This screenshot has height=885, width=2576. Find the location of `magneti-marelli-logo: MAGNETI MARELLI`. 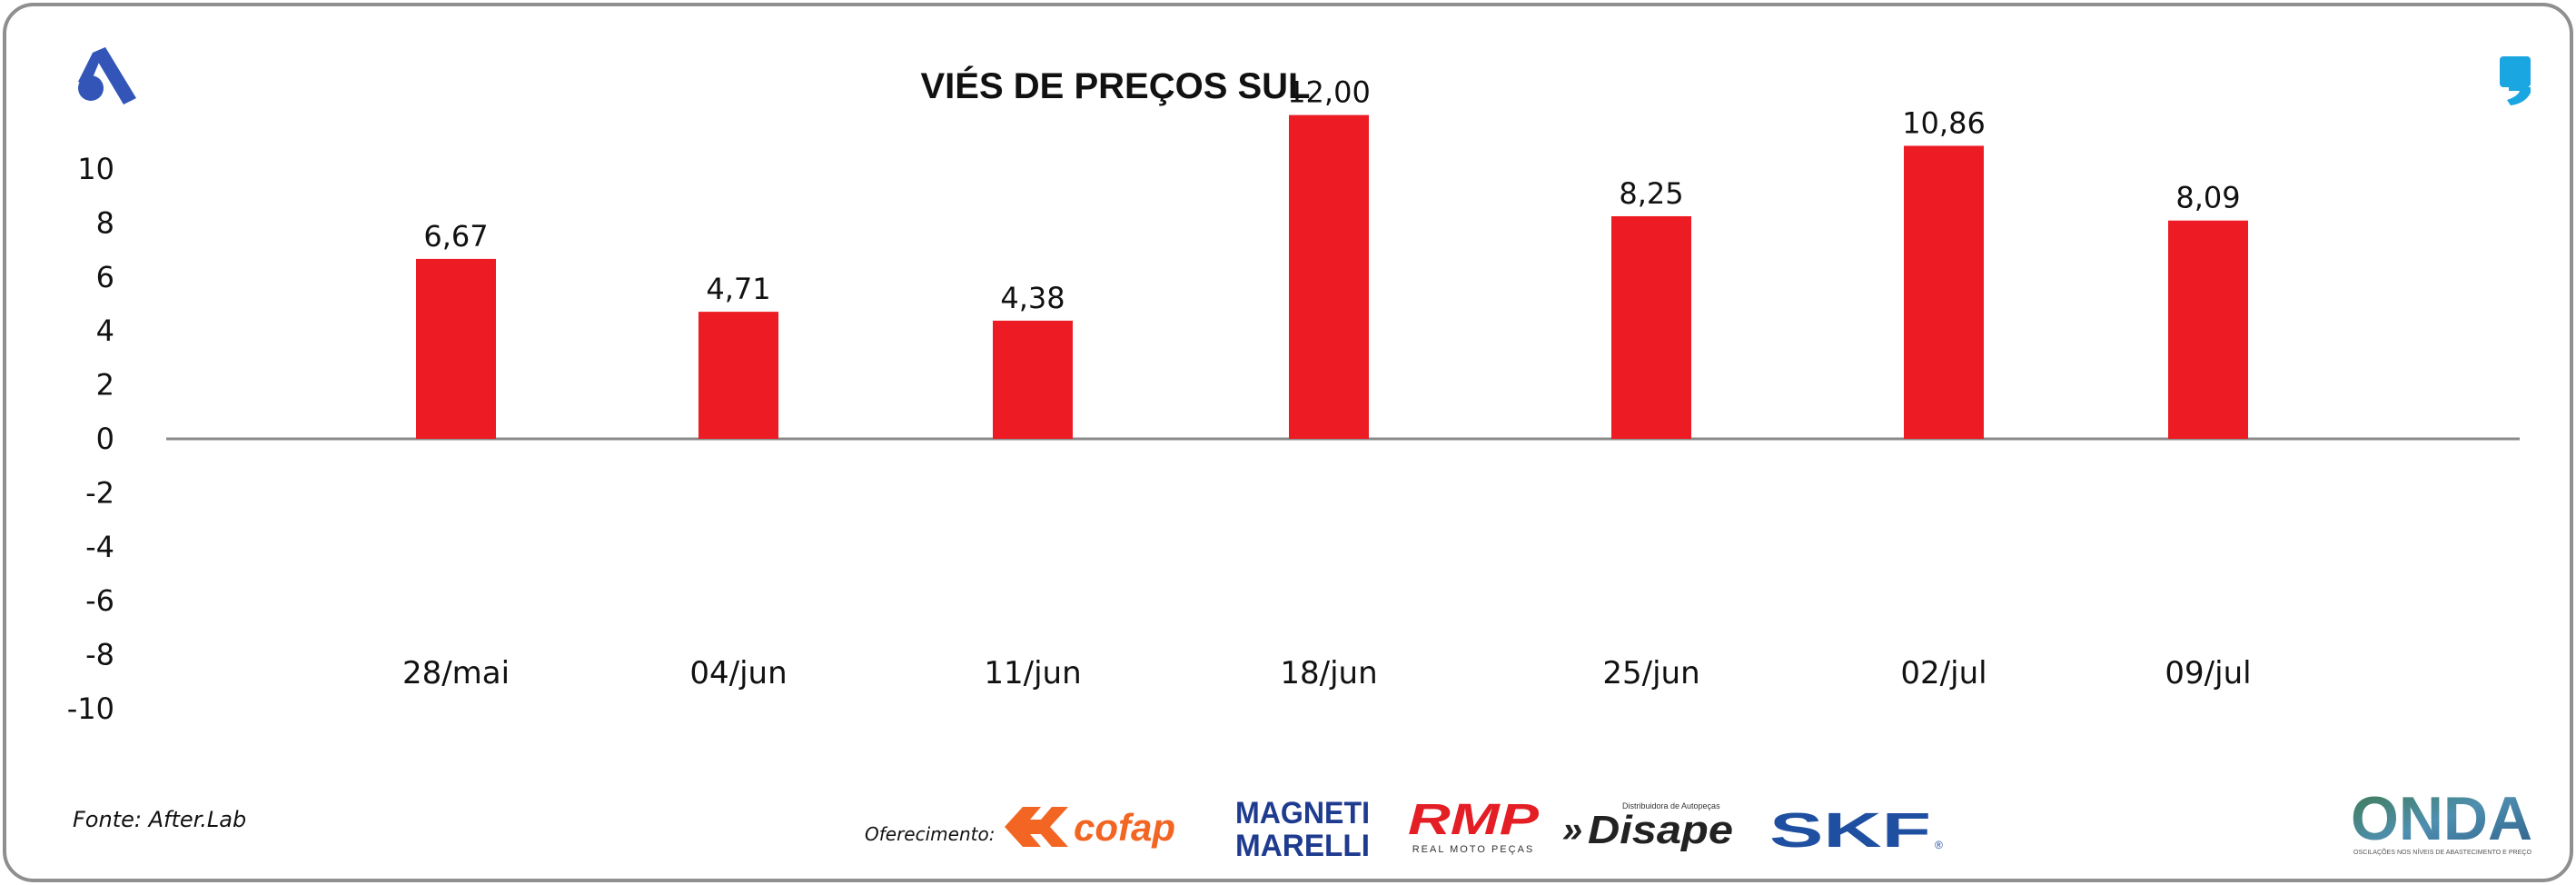

magneti-marelli-logo: MAGNETI MARELLI is located at coordinates (1302, 828).